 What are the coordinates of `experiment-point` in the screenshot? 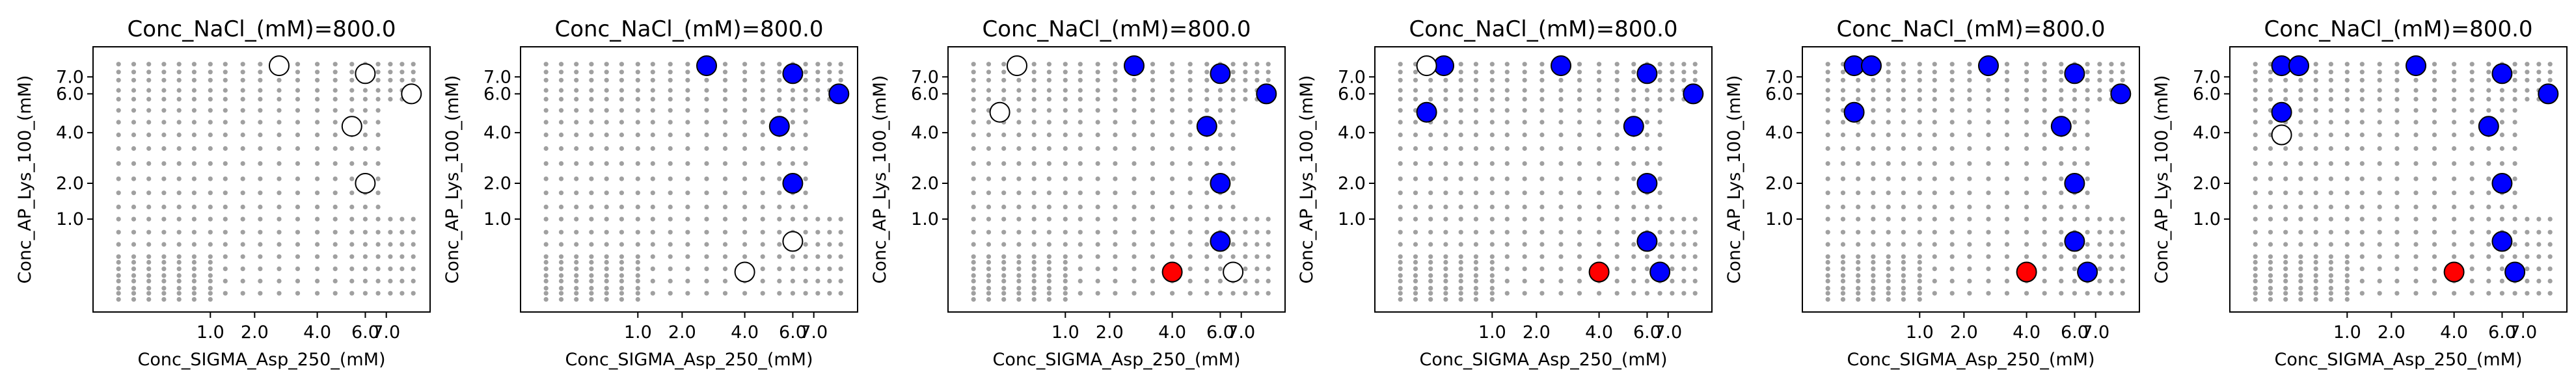 It's located at (793, 241).